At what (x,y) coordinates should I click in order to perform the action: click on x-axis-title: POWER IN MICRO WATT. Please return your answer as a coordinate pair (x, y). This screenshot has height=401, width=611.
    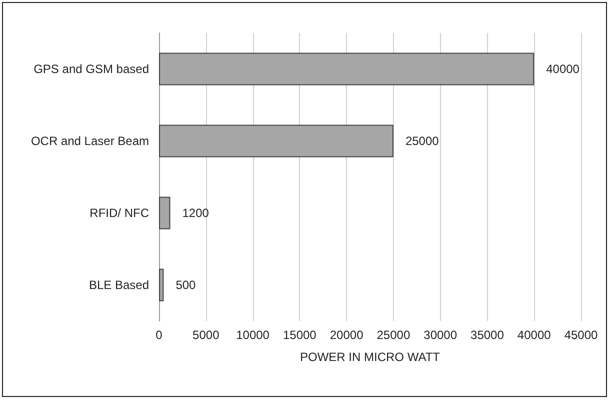
    Looking at the image, I should click on (370, 357).